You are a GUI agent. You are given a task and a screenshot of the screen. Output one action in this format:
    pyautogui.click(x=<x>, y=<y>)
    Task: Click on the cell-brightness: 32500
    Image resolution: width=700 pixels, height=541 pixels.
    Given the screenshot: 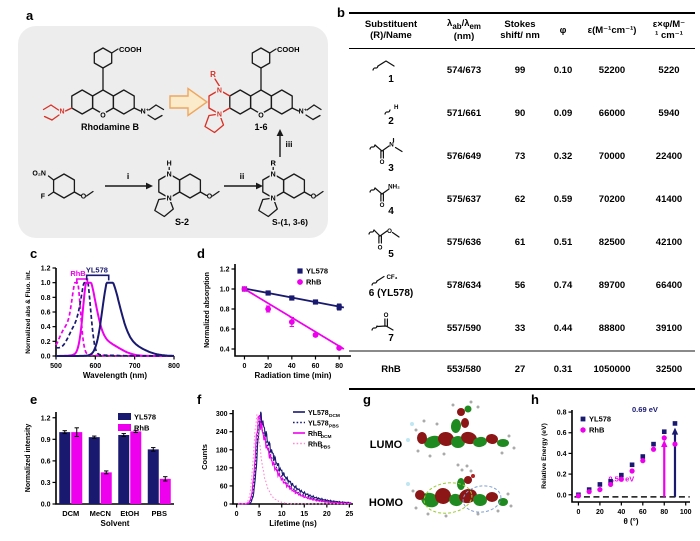 What is the action you would take?
    pyautogui.click(x=669, y=369)
    